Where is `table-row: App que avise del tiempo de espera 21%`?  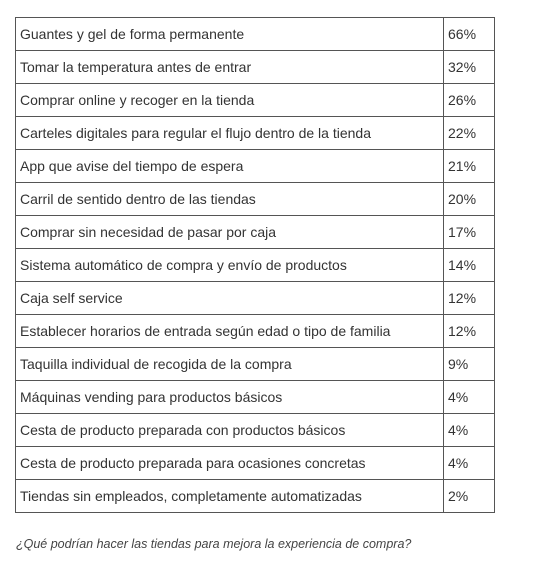 table-row: App que avise del tiempo de espera 21% is located at coordinates (255, 166).